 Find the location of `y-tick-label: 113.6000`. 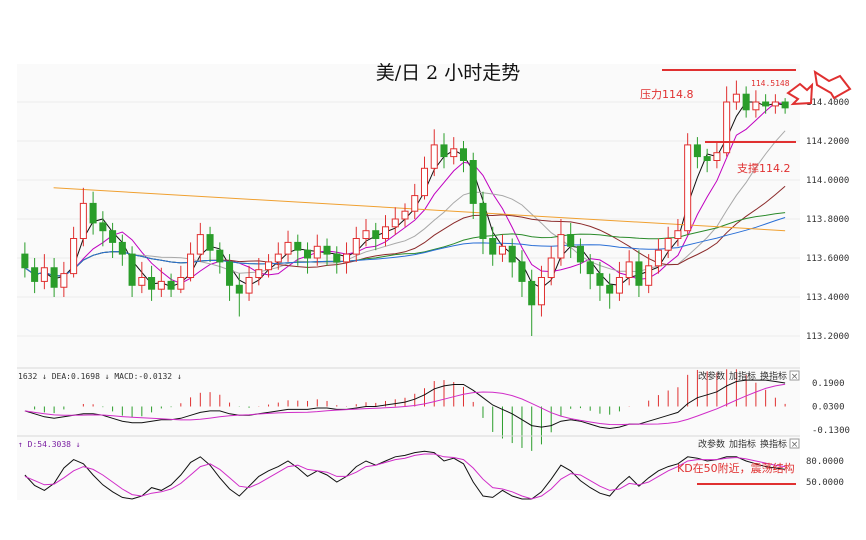

y-tick-label: 113.6000 is located at coordinates (827, 259).